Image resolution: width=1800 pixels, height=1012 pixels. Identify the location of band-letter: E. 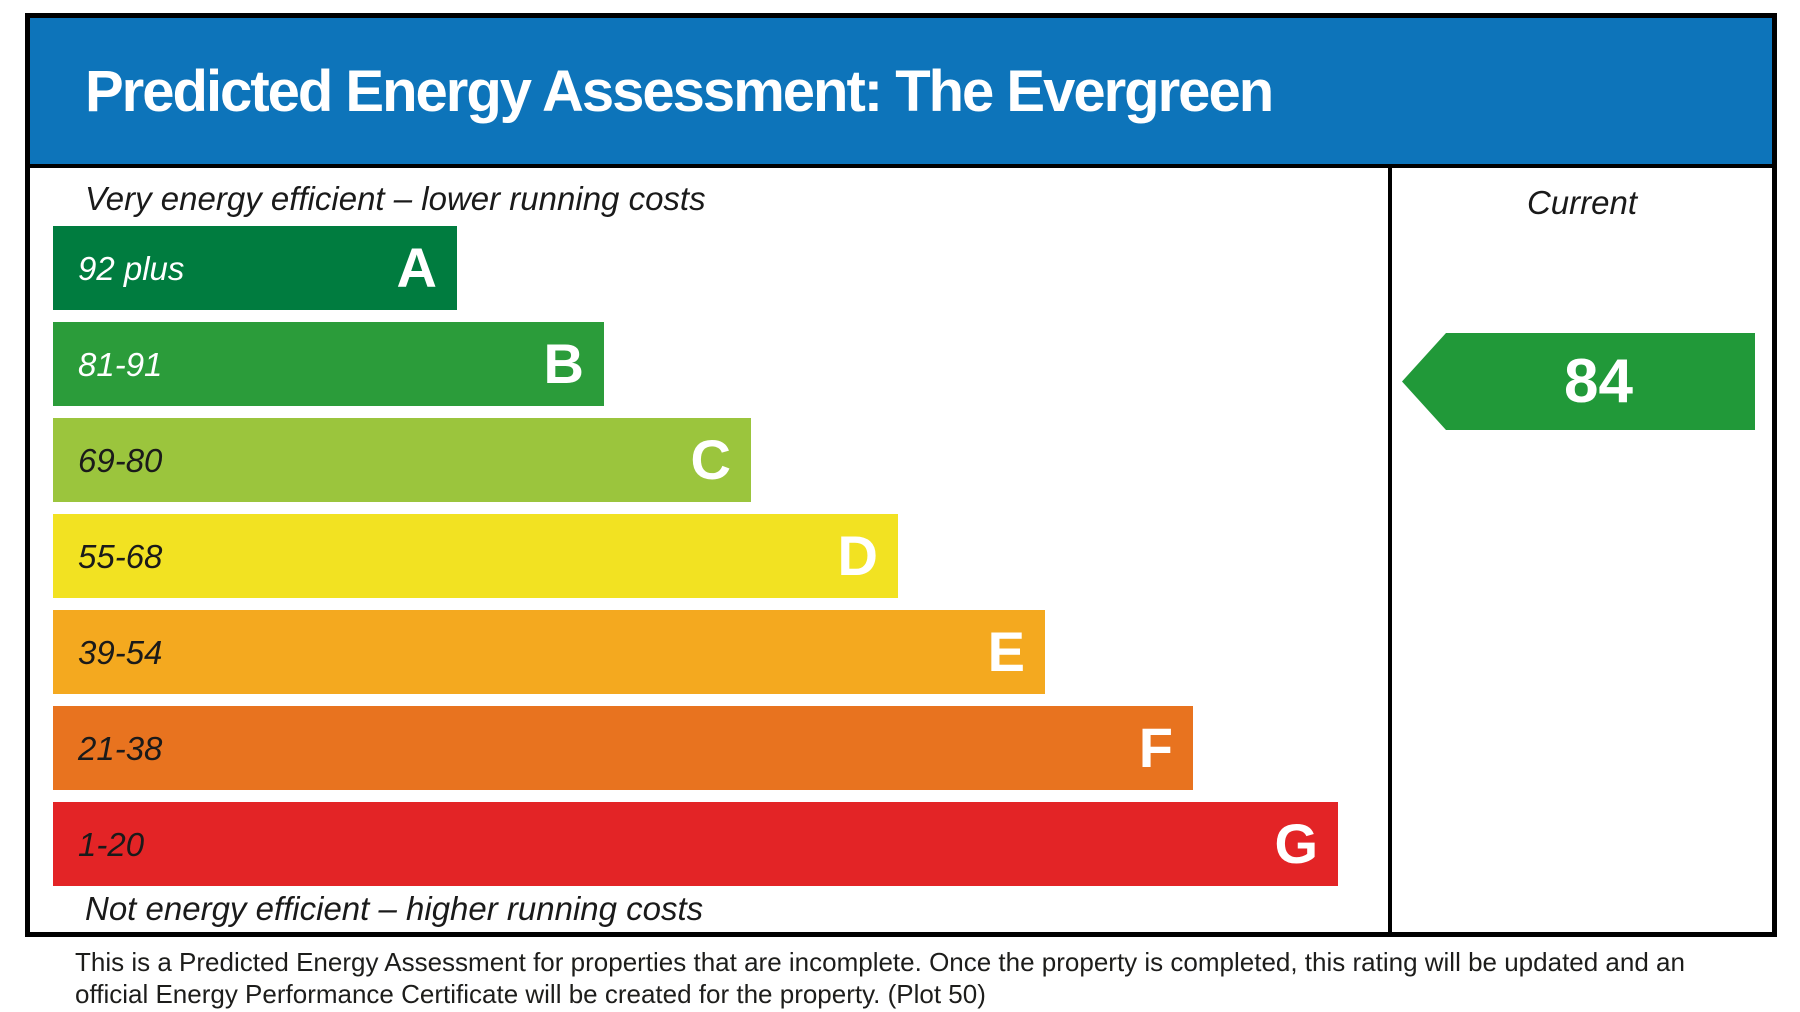
(1006, 651).